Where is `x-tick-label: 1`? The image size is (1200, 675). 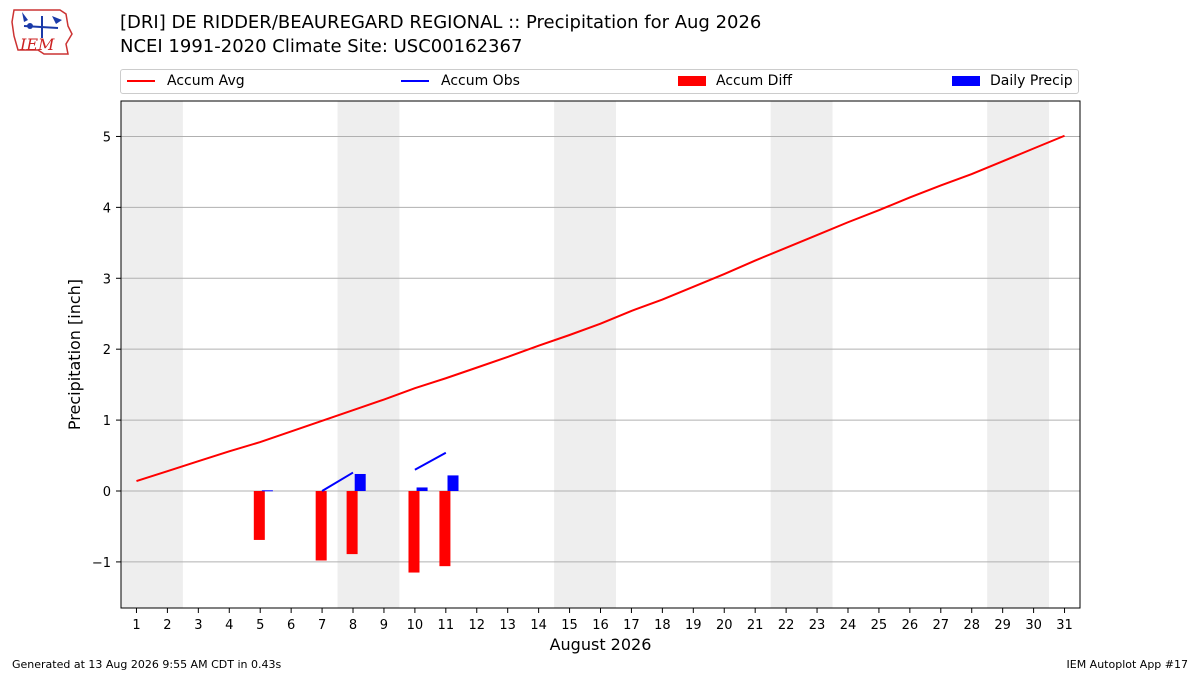 x-tick-label: 1 is located at coordinates (136, 625).